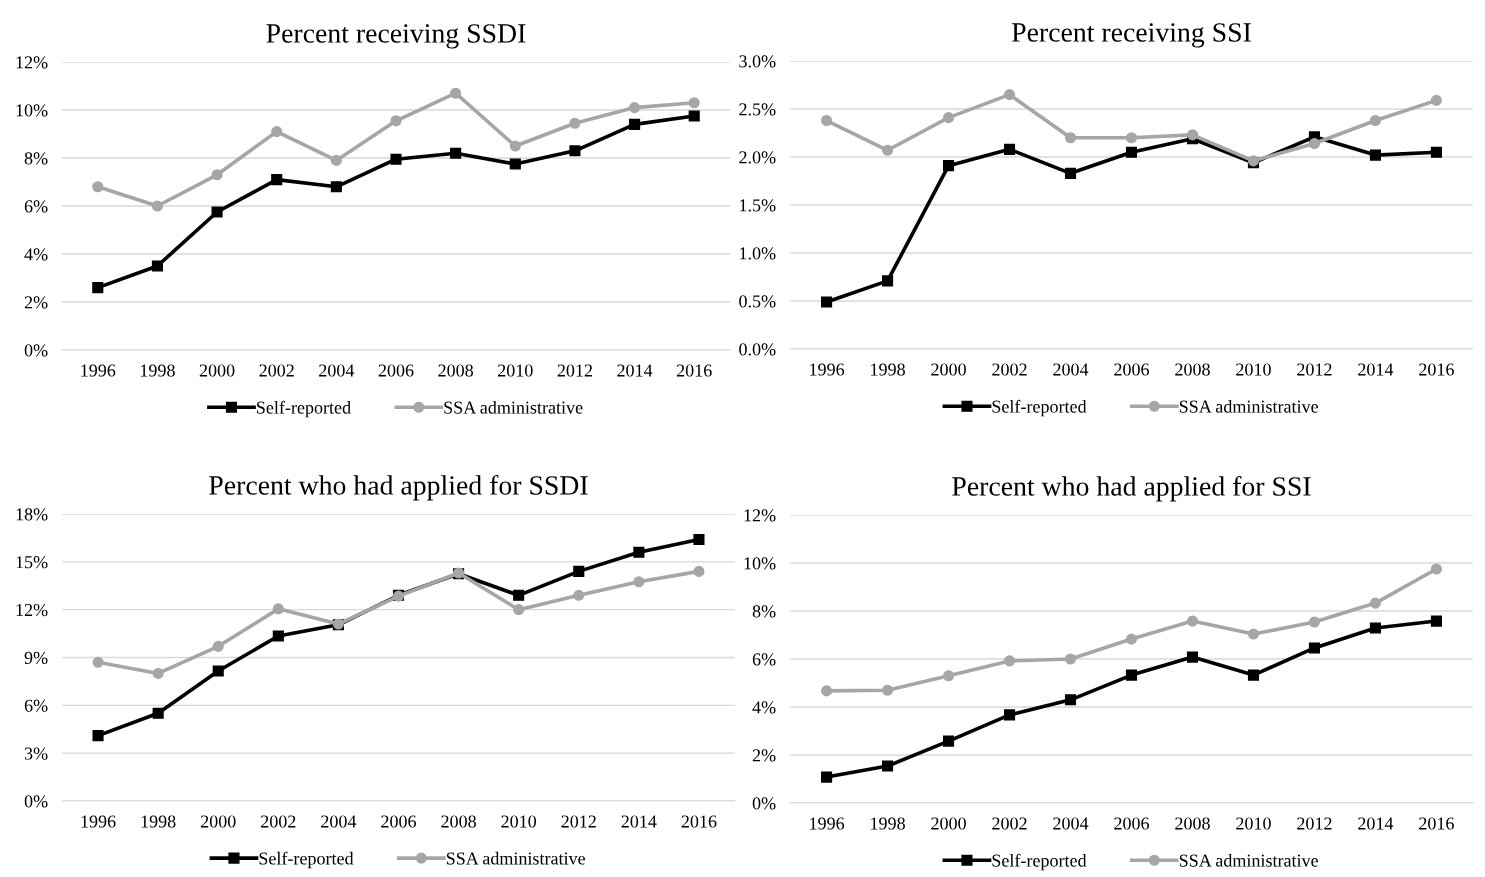  I want to click on y-tick-label: 1.5%, so click(758, 205).